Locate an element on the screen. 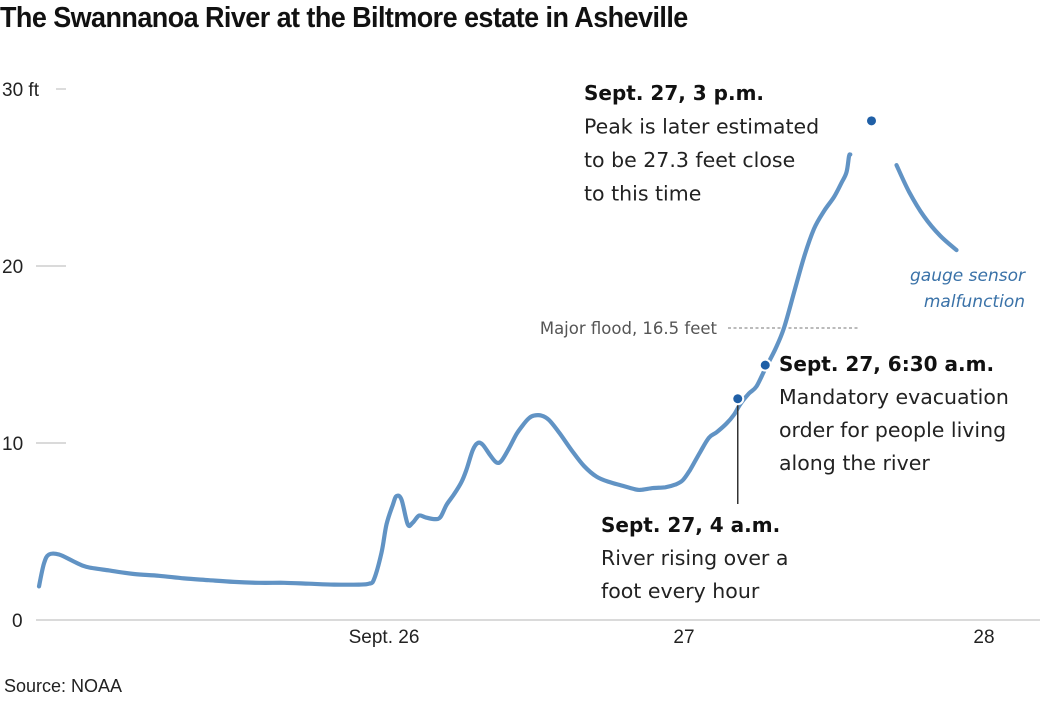 The height and width of the screenshot is (704, 1064). rising-marker is located at coordinates (738, 399).